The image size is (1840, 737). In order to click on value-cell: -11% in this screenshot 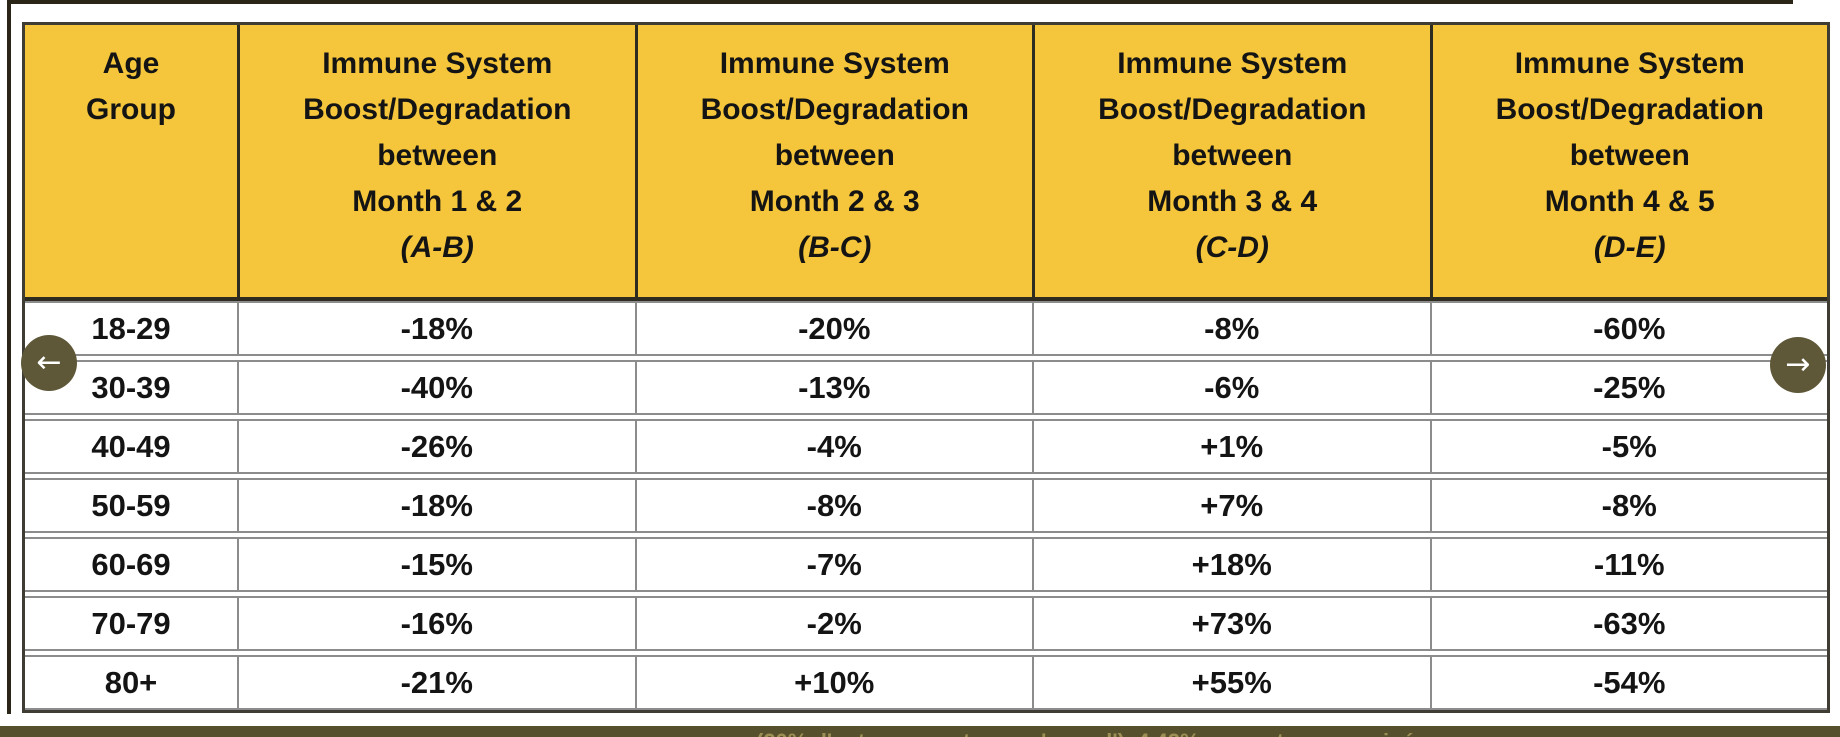, I will do `click(1628, 564)`.